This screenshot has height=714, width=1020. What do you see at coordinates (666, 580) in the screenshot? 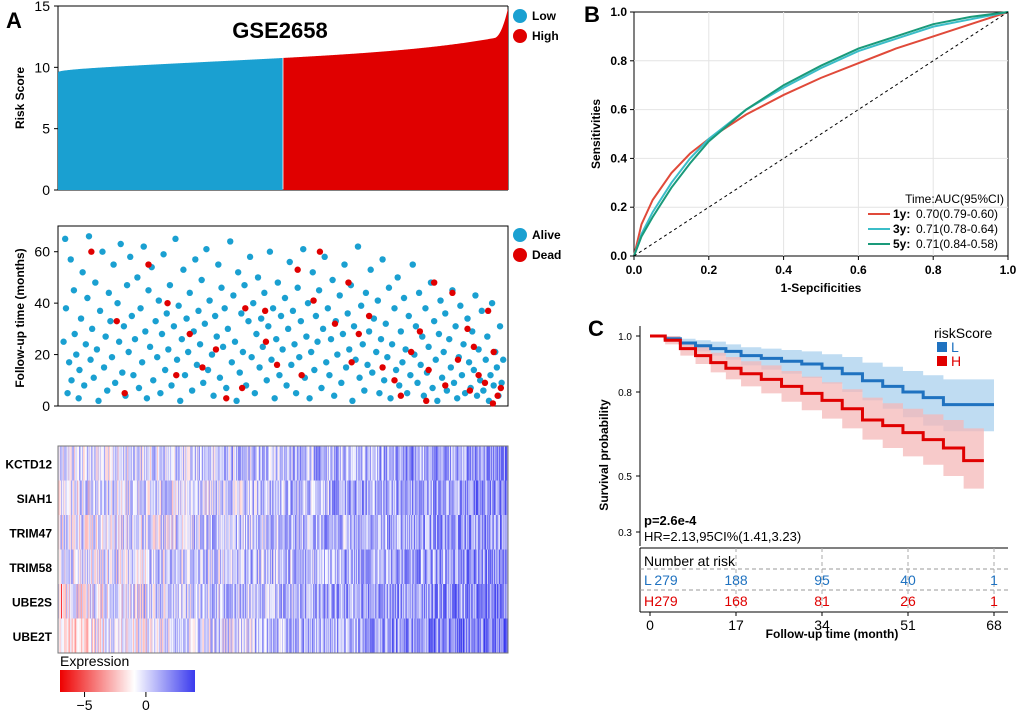
I see `risk-table-cell: 279` at bounding box center [666, 580].